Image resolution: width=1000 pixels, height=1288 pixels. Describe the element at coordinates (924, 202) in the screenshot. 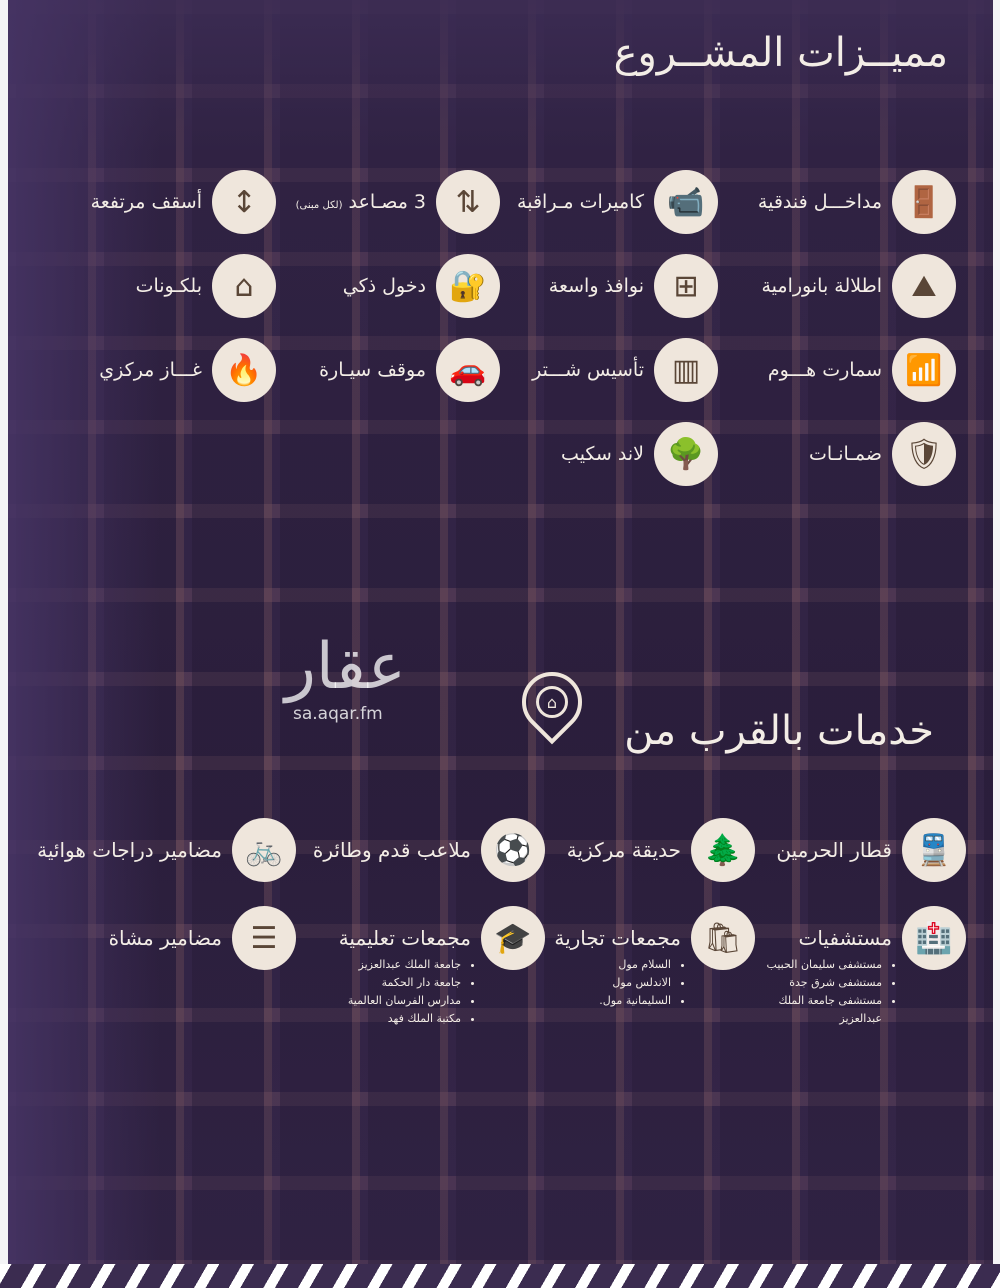

I see `door-icon: 🚪` at that location.